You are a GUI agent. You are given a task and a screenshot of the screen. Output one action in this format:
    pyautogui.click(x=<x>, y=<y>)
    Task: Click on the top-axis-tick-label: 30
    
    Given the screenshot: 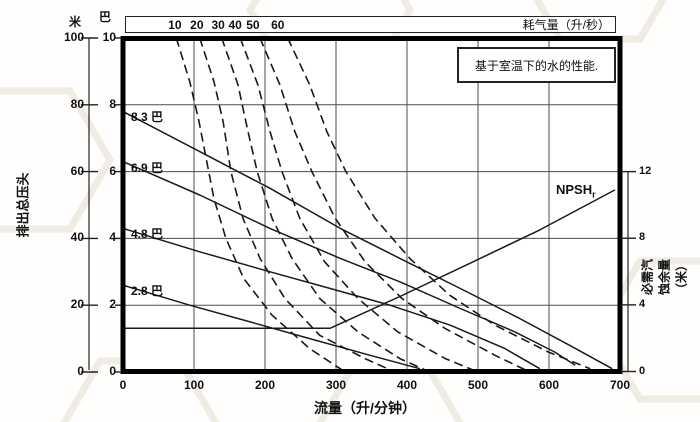 What is the action you would take?
    pyautogui.click(x=218, y=25)
    